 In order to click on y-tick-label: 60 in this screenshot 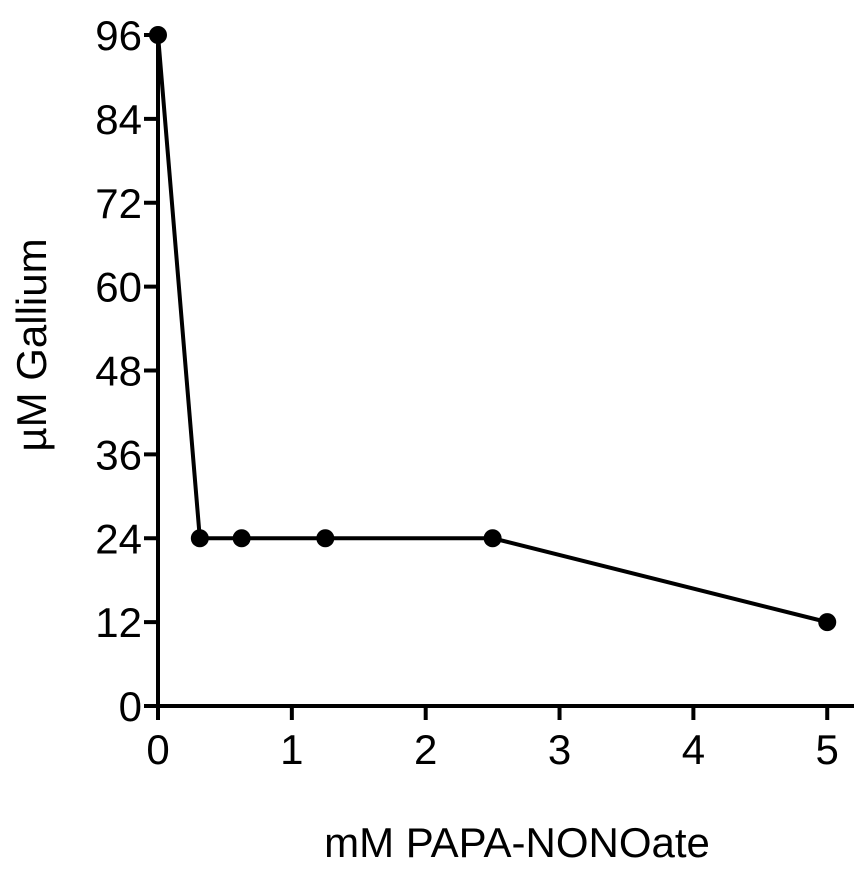, I will do `click(118, 287)`.